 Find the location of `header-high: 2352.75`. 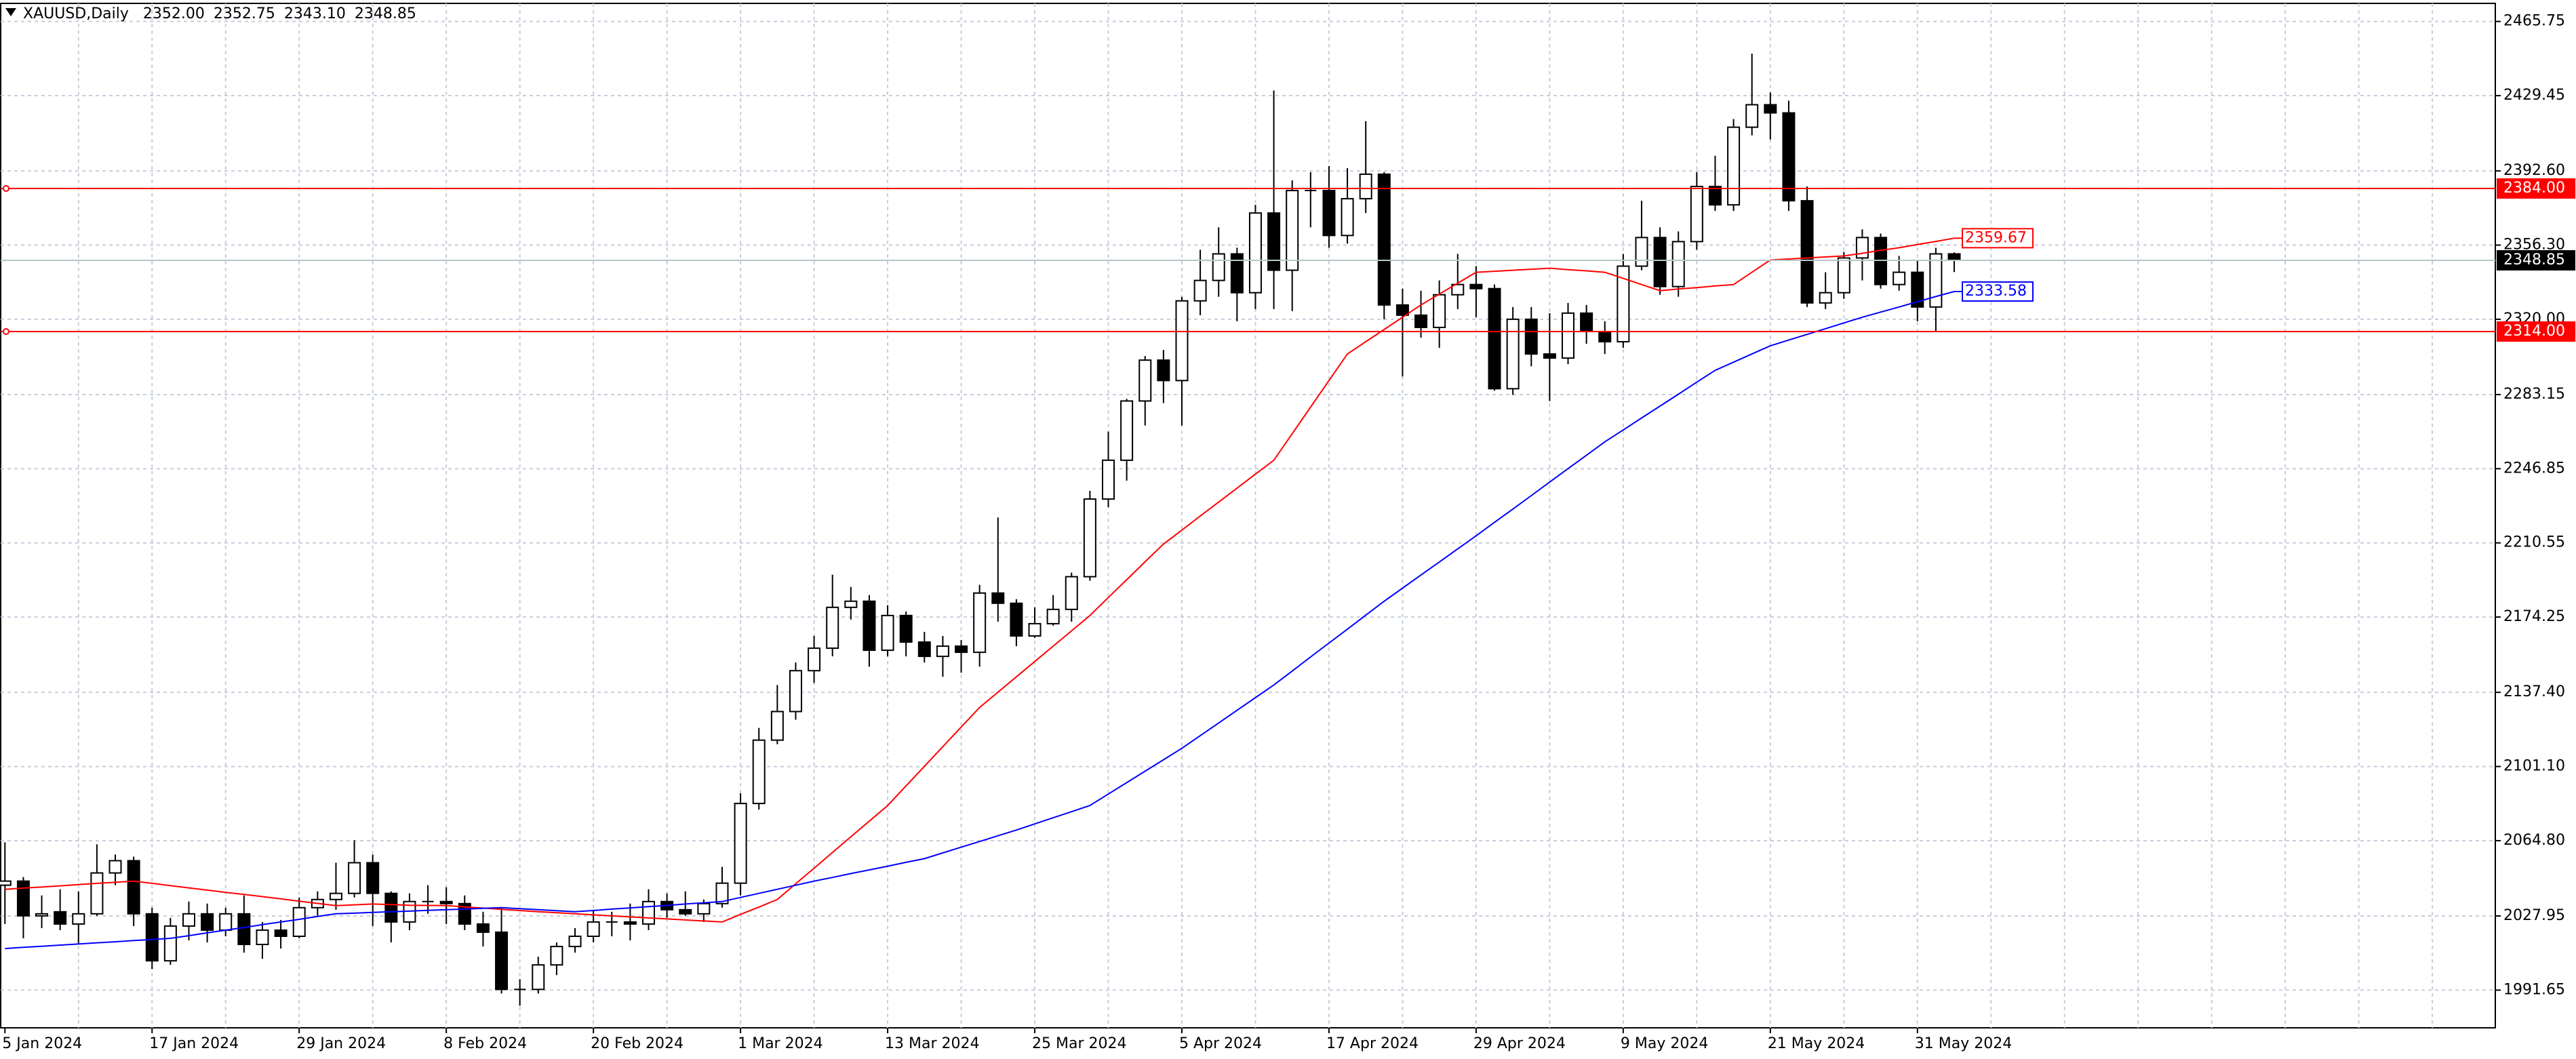

header-high: 2352.75 is located at coordinates (244, 13).